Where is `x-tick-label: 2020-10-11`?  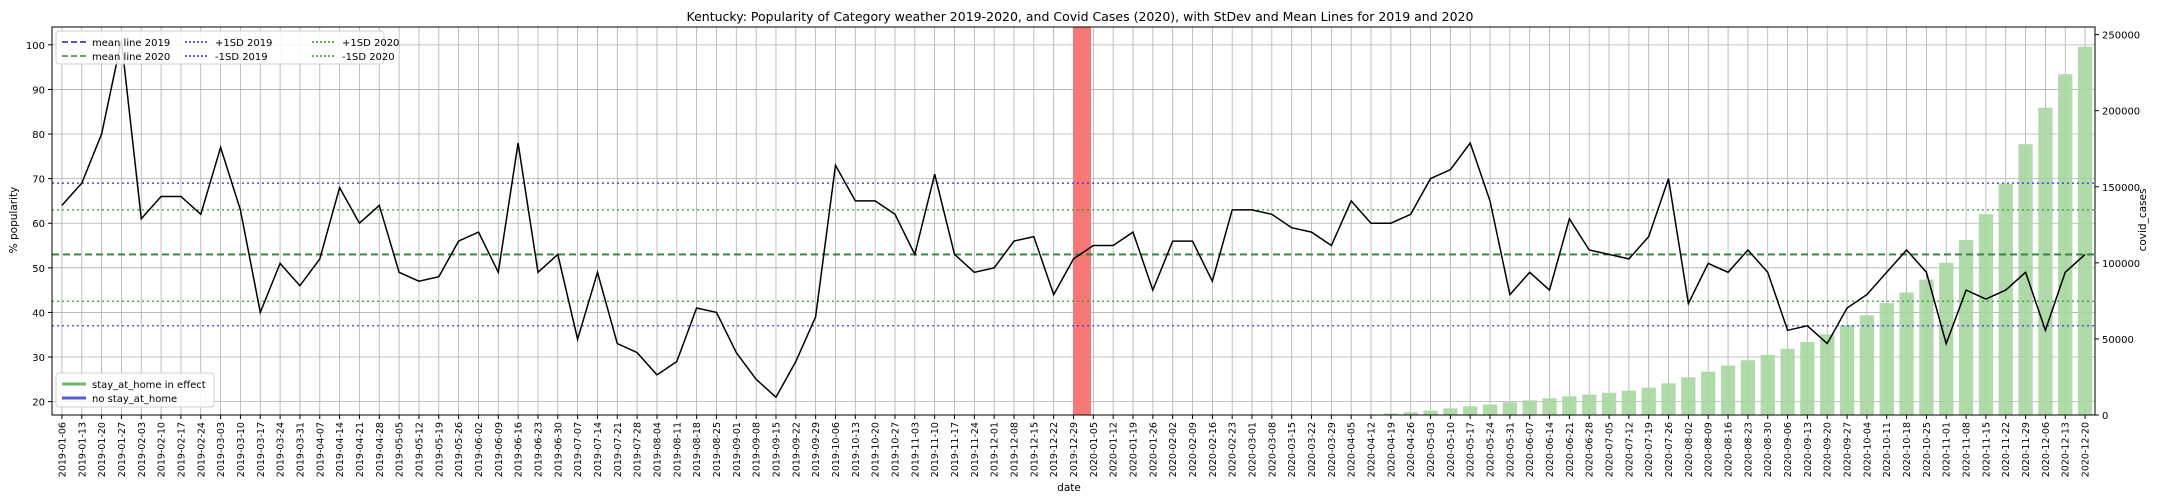
x-tick-label: 2020-10-11 is located at coordinates (1887, 449).